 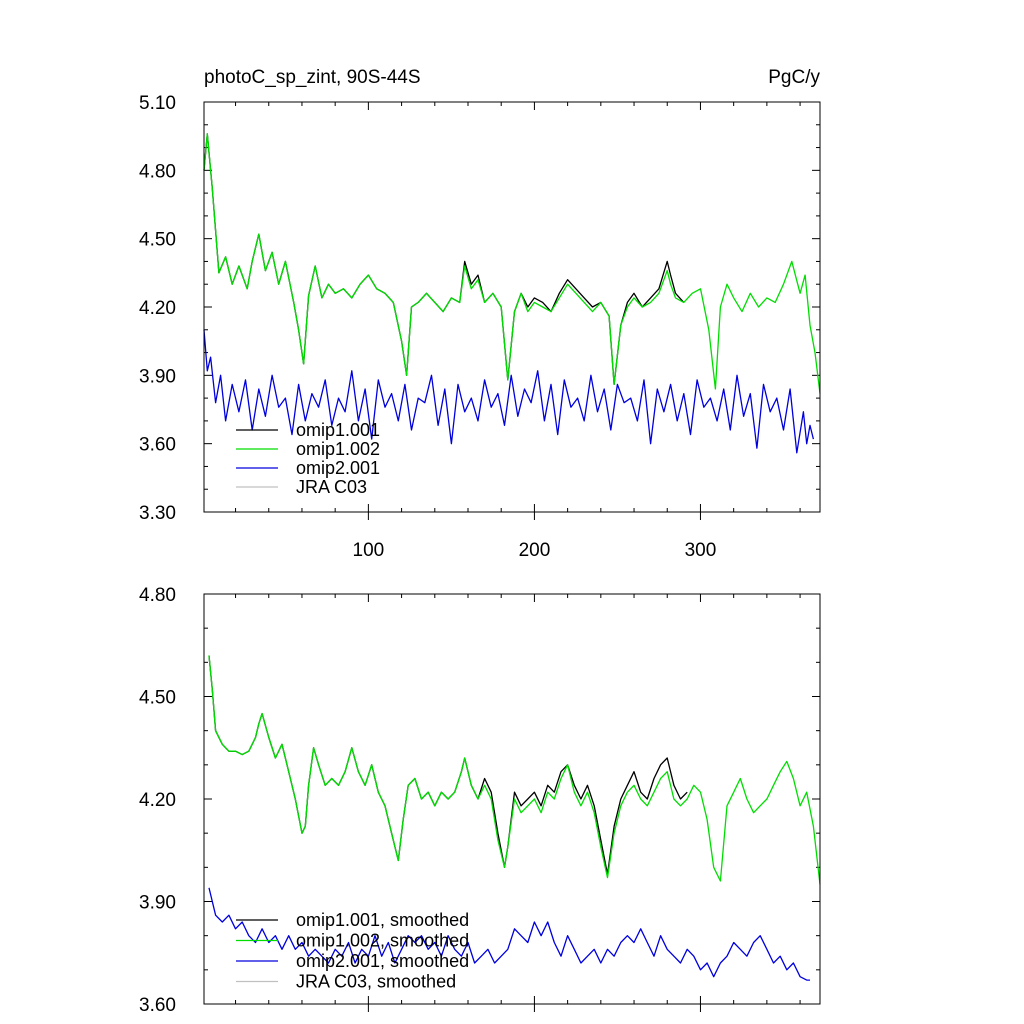 What do you see at coordinates (382, 941) in the screenshot?
I see `legend-label: omip1.002, smoothed` at bounding box center [382, 941].